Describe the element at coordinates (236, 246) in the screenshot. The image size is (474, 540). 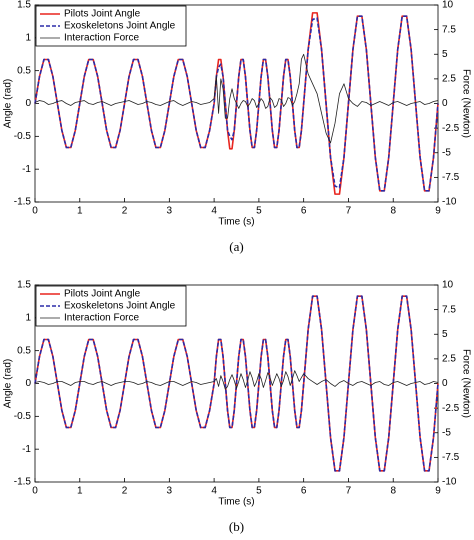
I see `caption: (a)` at that location.